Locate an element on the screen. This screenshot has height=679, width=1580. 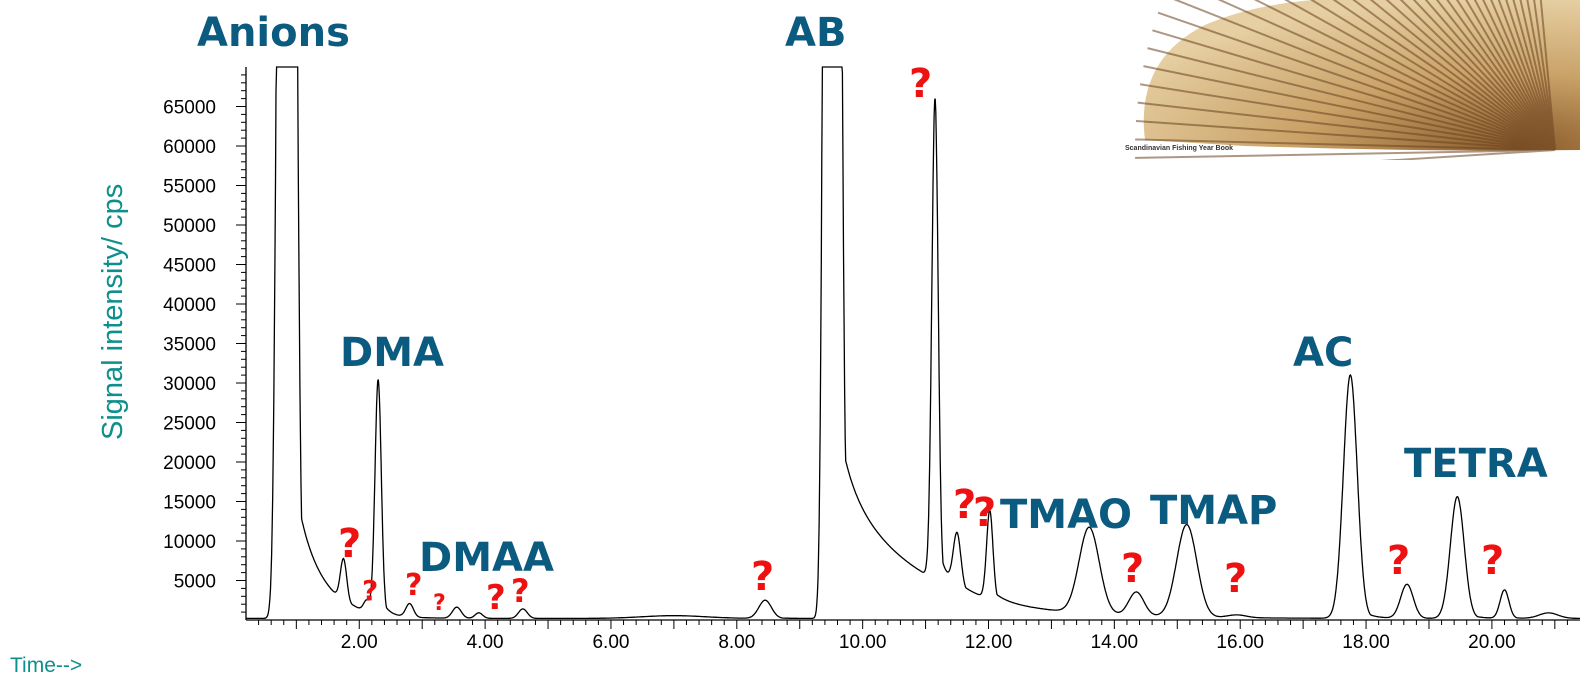
peak-label-tetra: TETRA is located at coordinates (1476, 464).